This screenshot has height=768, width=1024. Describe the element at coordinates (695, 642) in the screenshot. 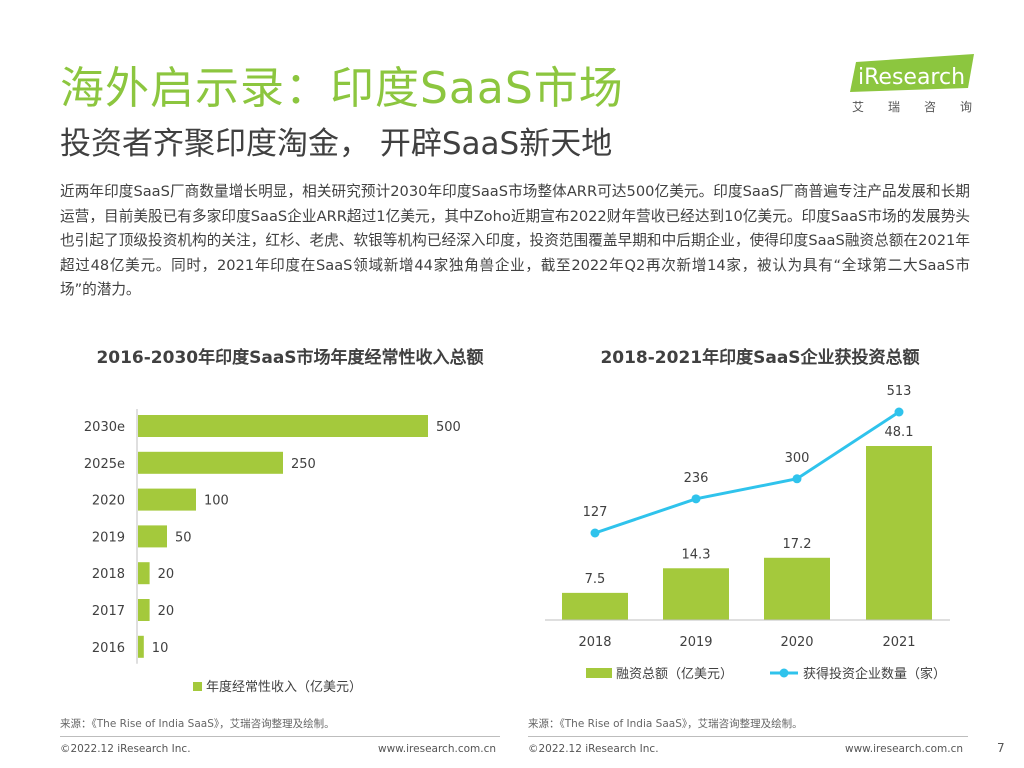

I see `chart2-x-label: 2019` at that location.